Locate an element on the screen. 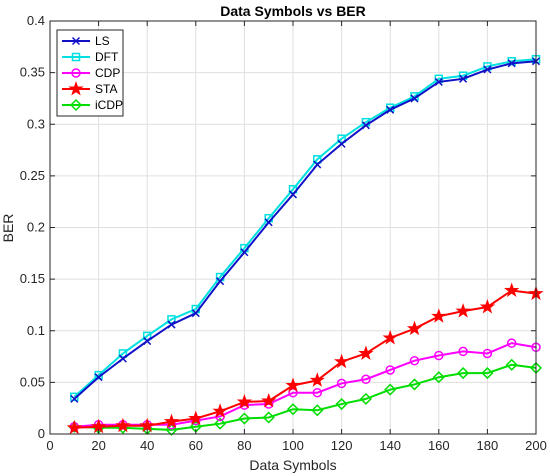 The height and width of the screenshot is (476, 550). x-tick-label: 60 is located at coordinates (196, 445).